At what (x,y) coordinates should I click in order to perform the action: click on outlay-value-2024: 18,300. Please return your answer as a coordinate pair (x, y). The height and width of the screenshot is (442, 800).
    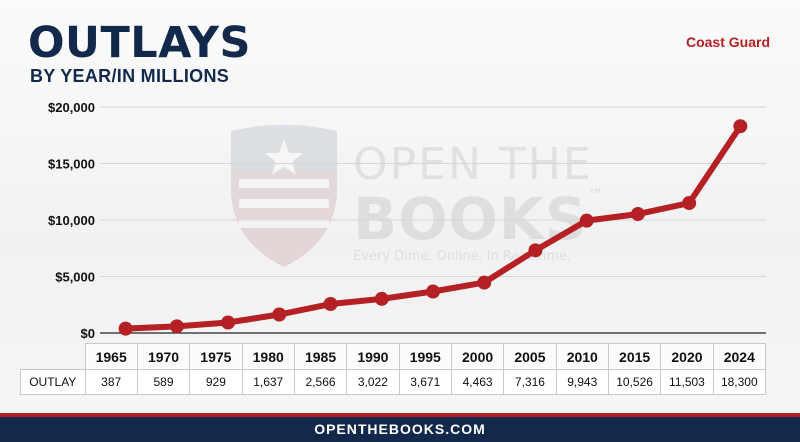
    Looking at the image, I should click on (739, 382).